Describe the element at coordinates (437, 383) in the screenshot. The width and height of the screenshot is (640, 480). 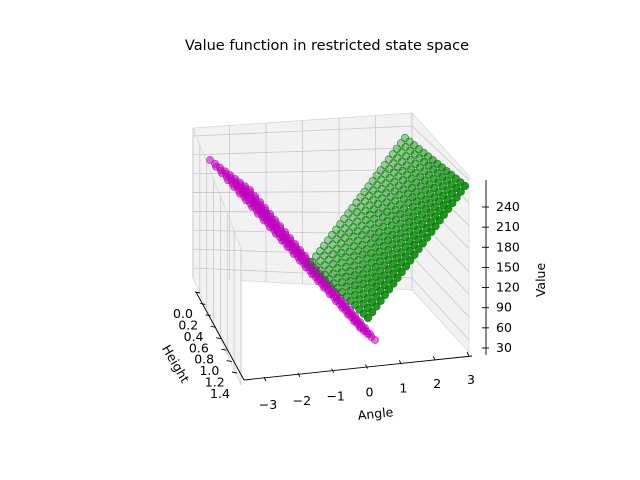
I see `angle-tick-label: 2` at that location.